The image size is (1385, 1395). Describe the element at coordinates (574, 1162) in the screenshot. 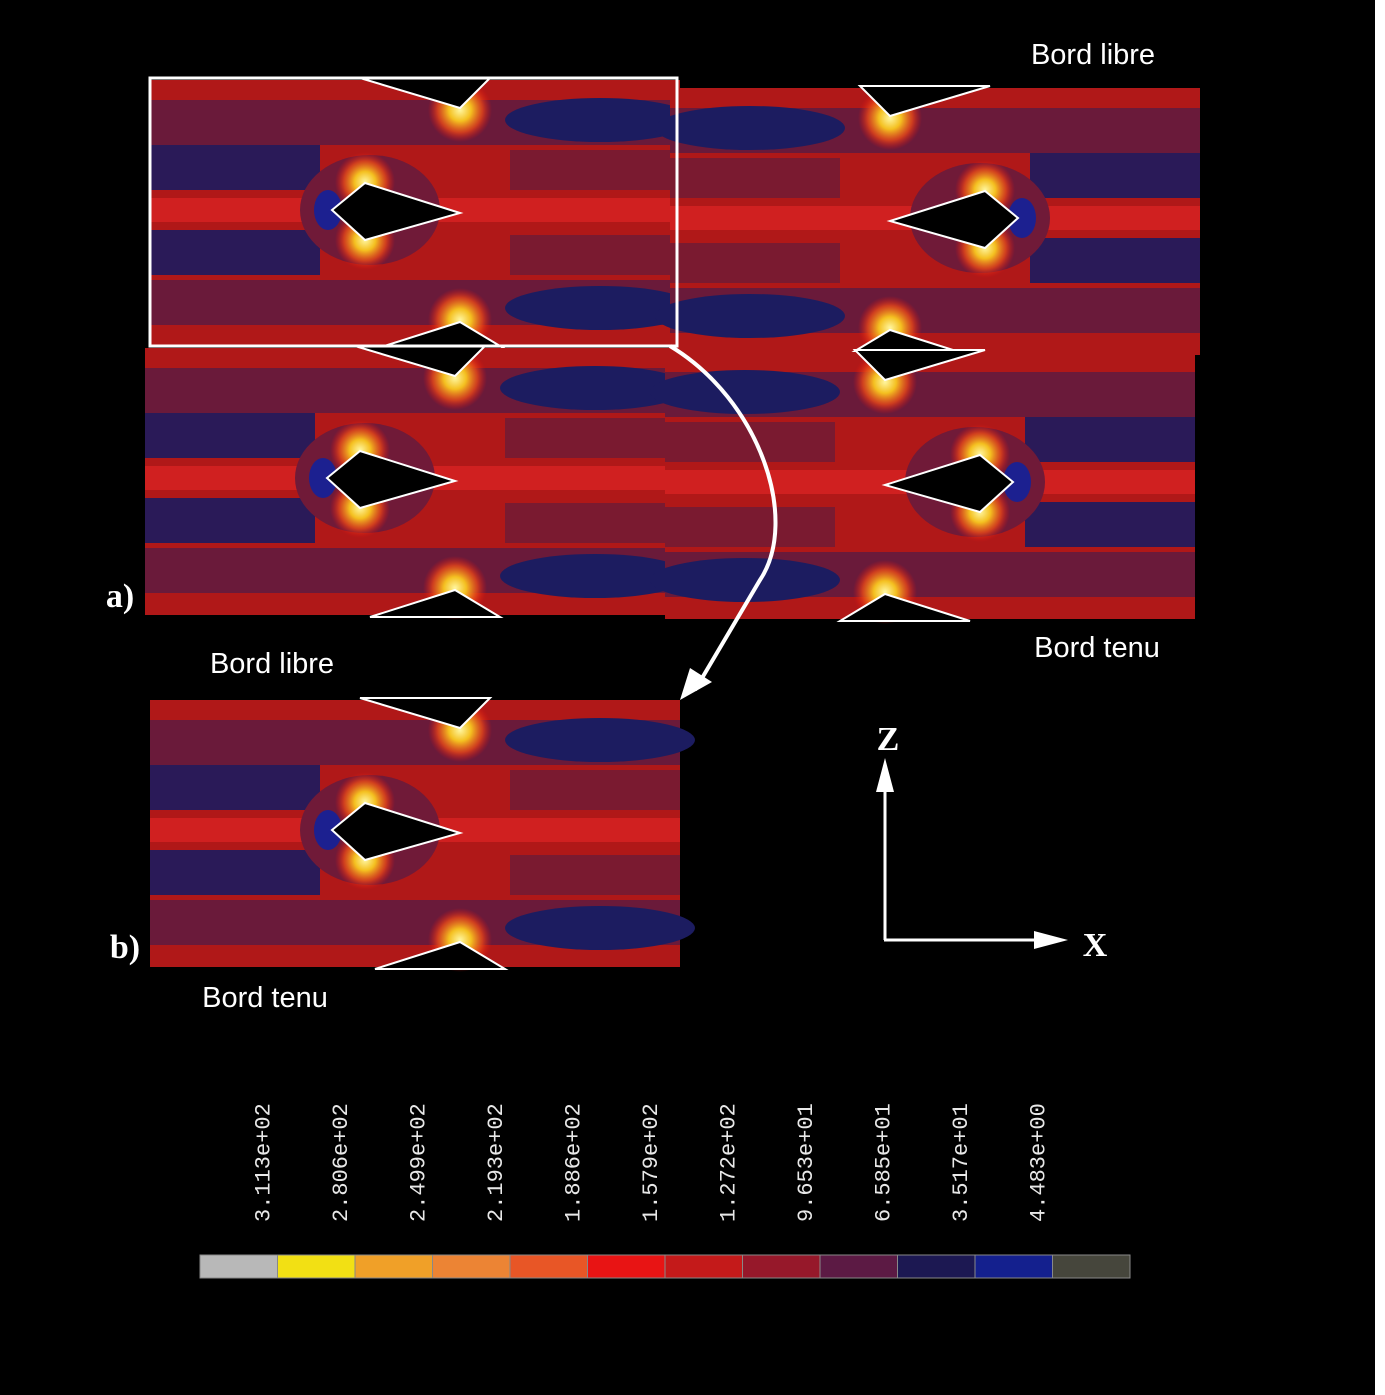

I see `legend-label: 1.886e+02` at that location.